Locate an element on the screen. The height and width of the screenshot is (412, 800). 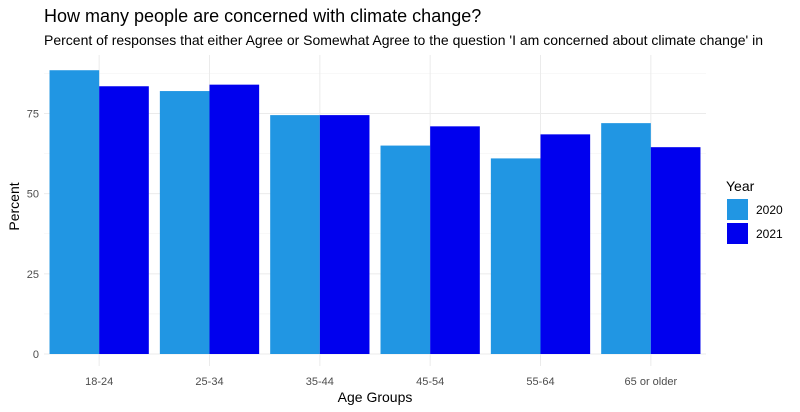
legend-label-2020: 2020 is located at coordinates (769, 210).